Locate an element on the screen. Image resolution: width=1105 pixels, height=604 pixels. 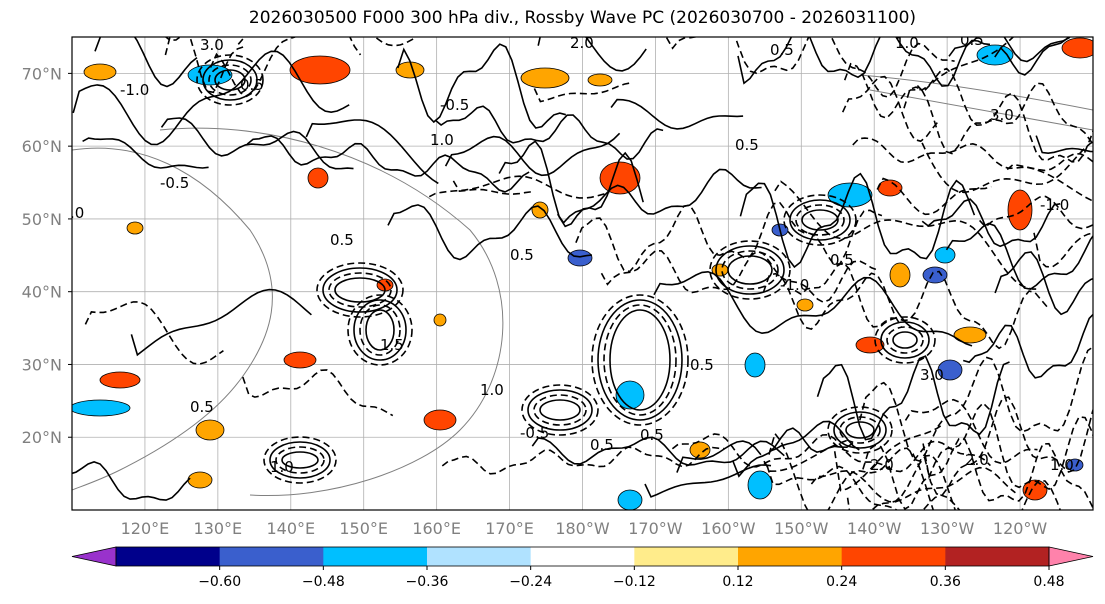
colorbar-tick-label: −0.60 is located at coordinates (219, 582).